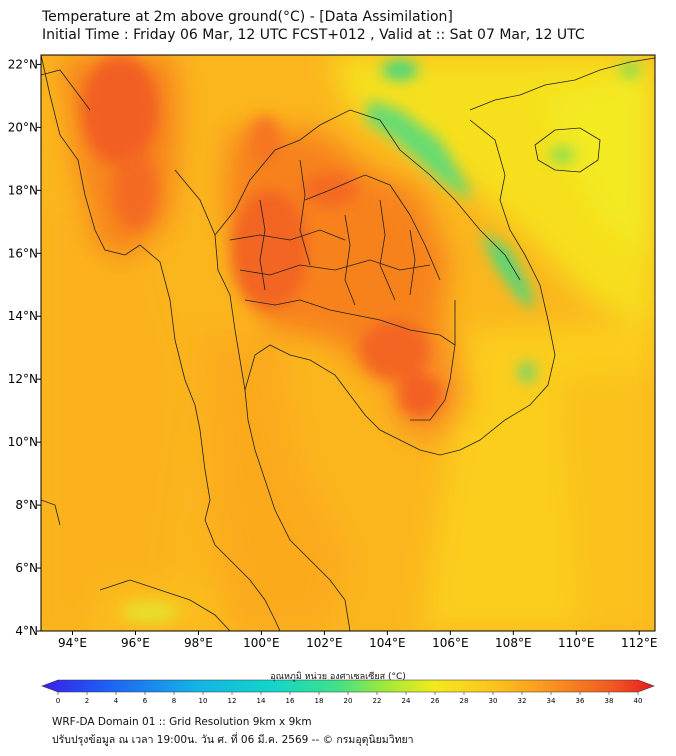  I want to click on colorbar-tick-label: 20, so click(348, 701).